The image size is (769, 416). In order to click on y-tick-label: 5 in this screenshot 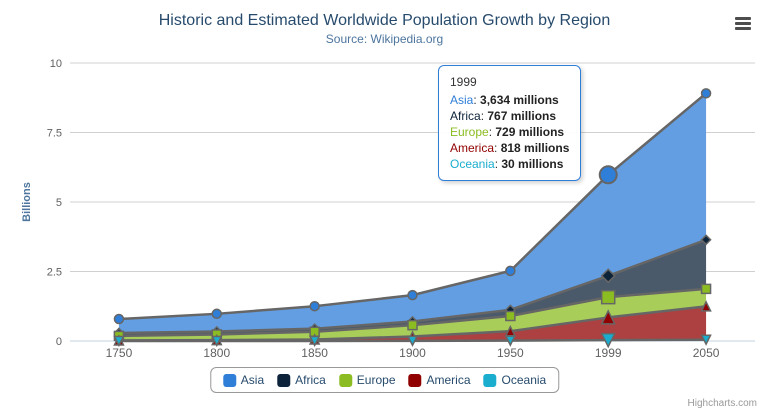, I will do `click(59, 203)`.